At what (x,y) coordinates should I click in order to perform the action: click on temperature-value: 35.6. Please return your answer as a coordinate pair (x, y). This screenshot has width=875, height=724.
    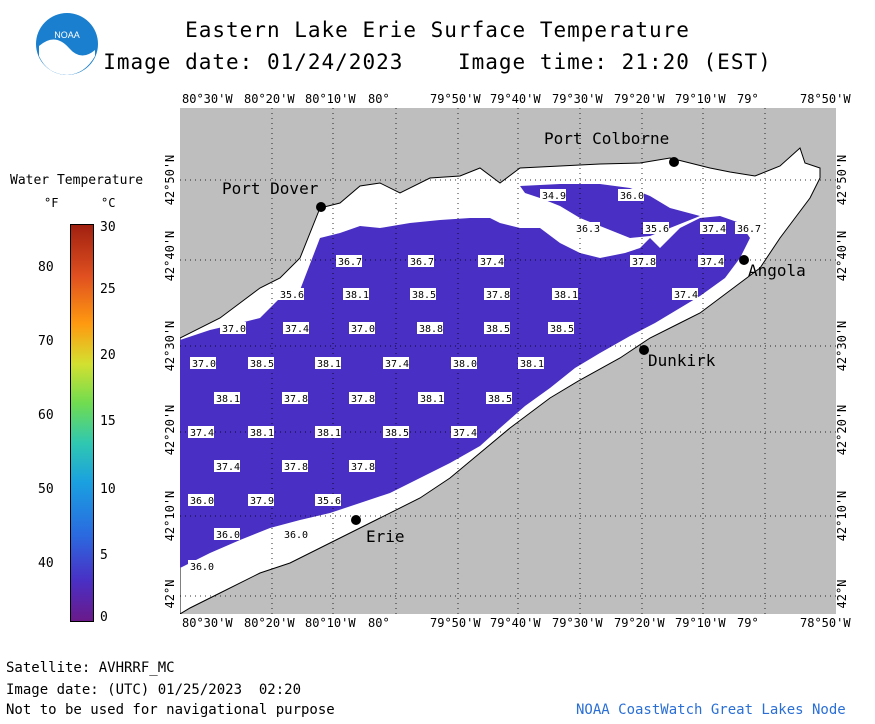
    Looking at the image, I should click on (329, 501).